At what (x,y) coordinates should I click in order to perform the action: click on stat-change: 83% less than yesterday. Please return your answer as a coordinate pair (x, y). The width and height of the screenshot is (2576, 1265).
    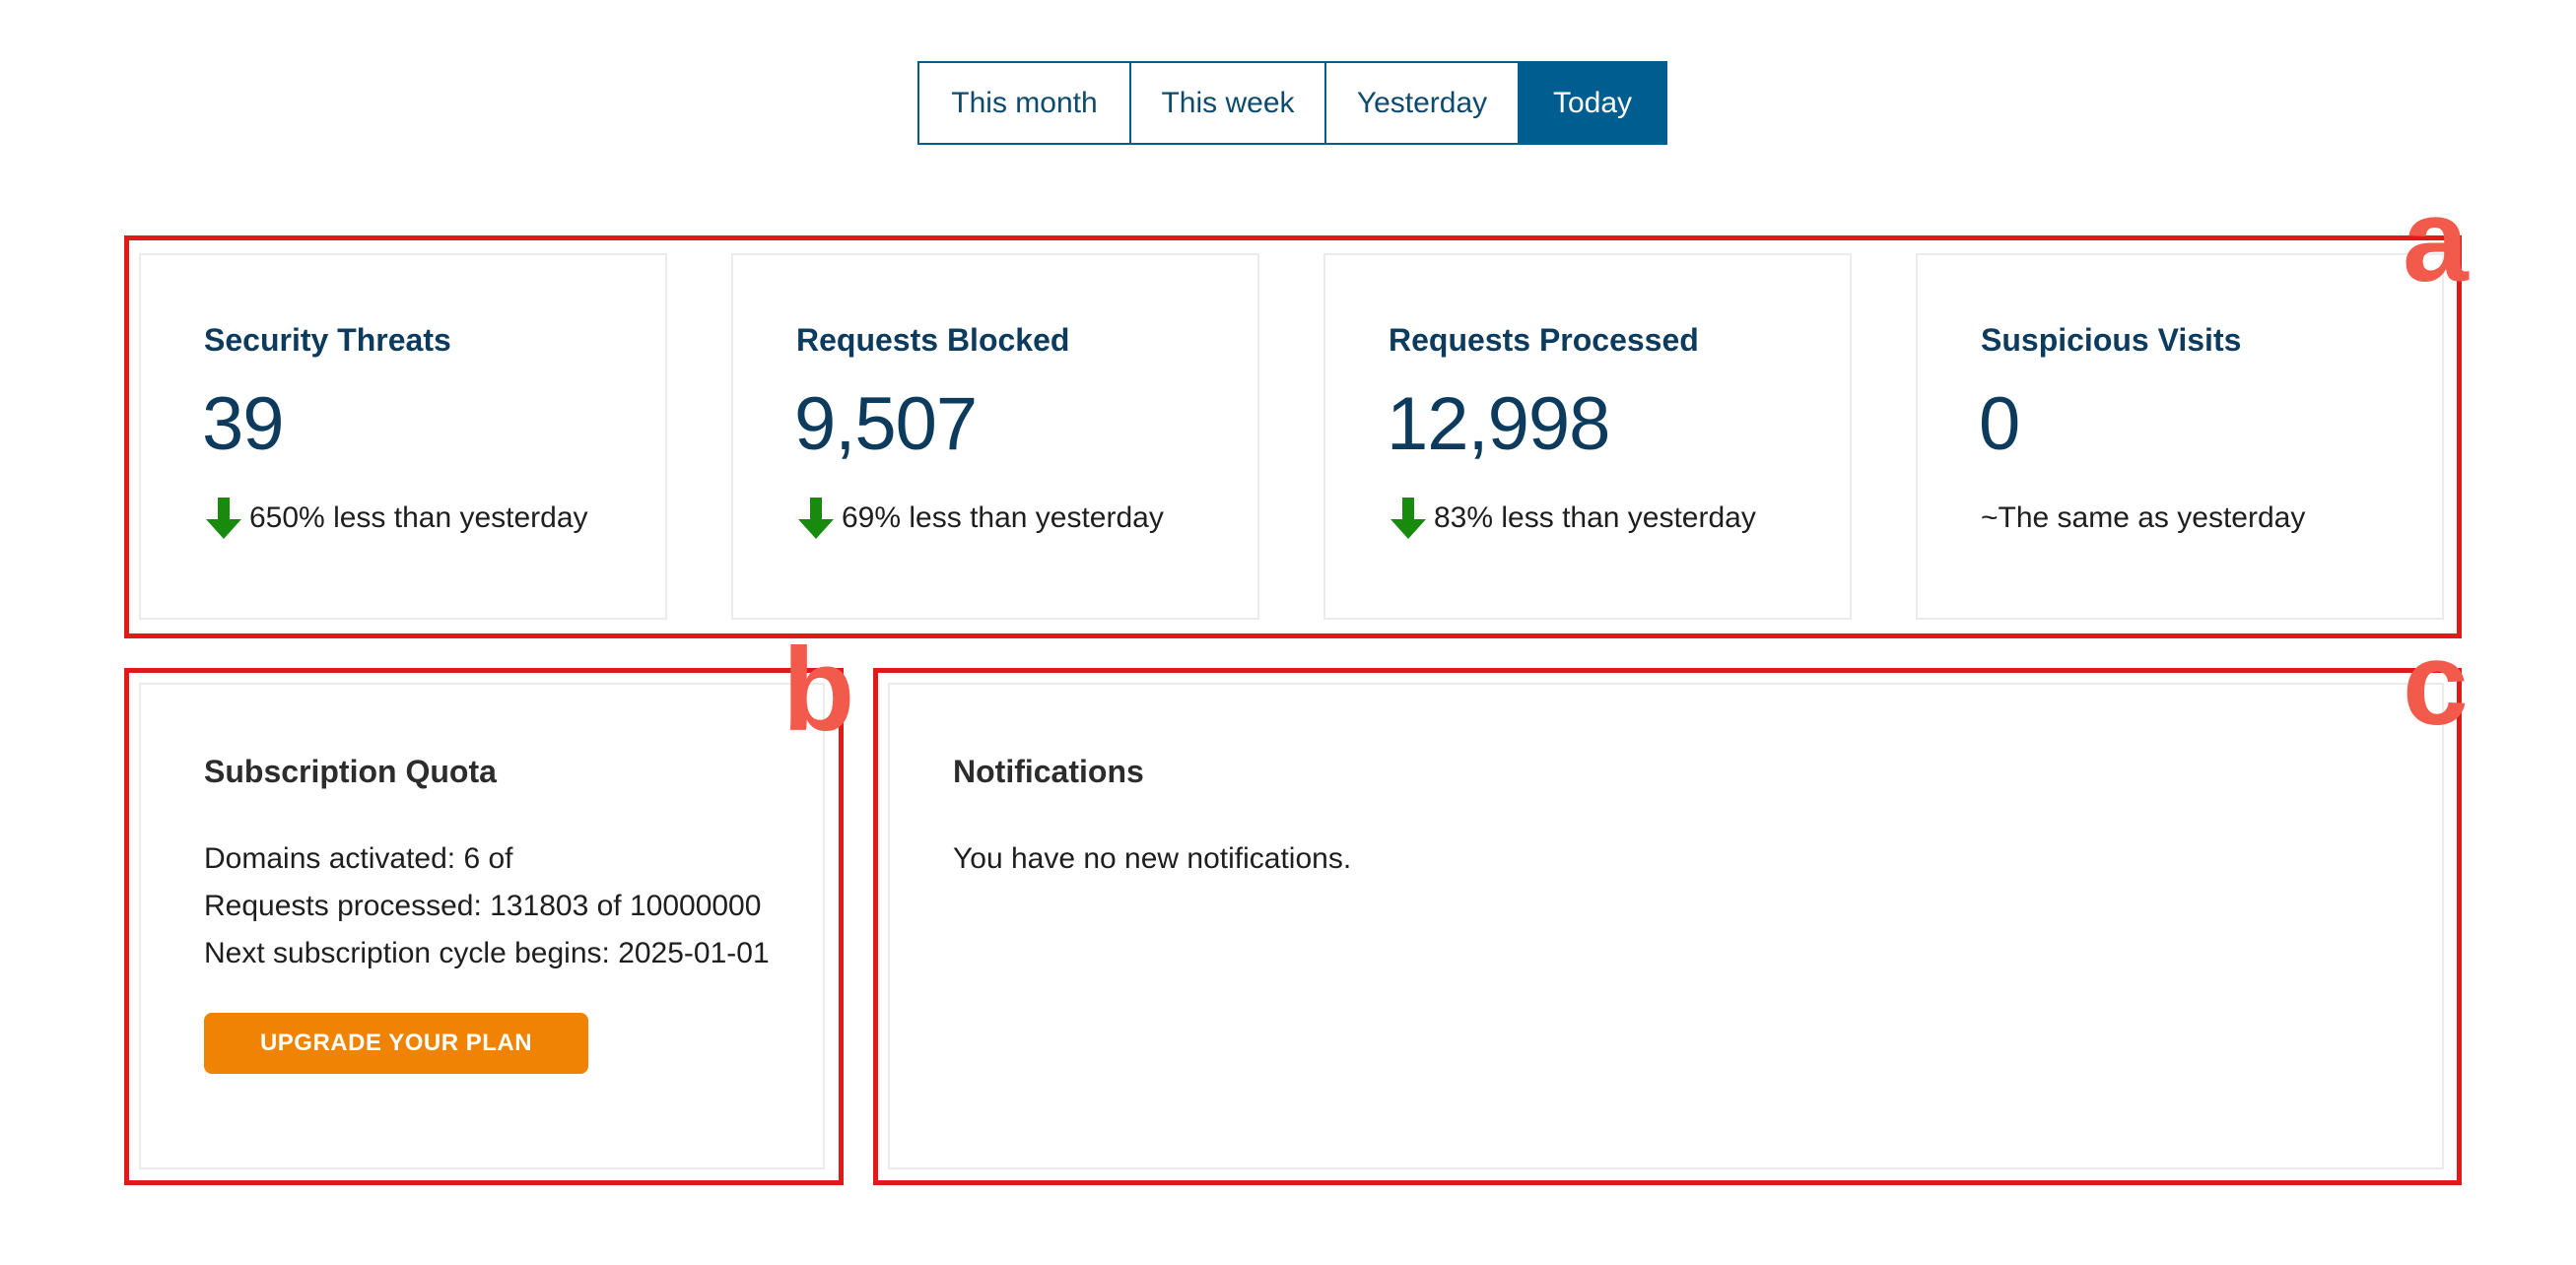
    Looking at the image, I should click on (1572, 518).